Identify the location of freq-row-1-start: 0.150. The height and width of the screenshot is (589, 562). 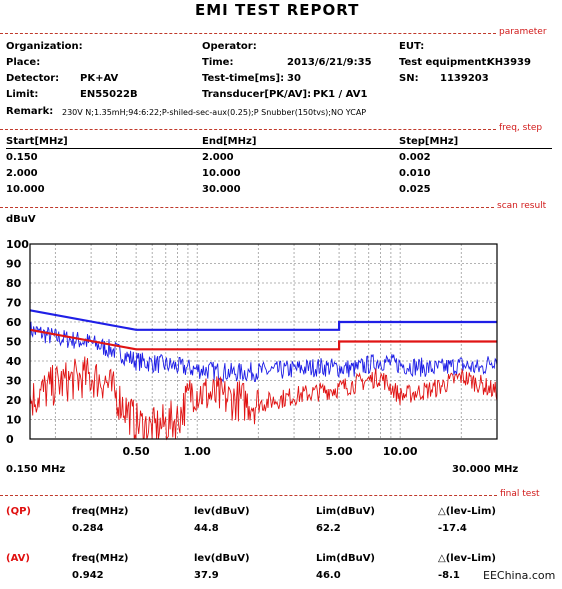
(22, 157).